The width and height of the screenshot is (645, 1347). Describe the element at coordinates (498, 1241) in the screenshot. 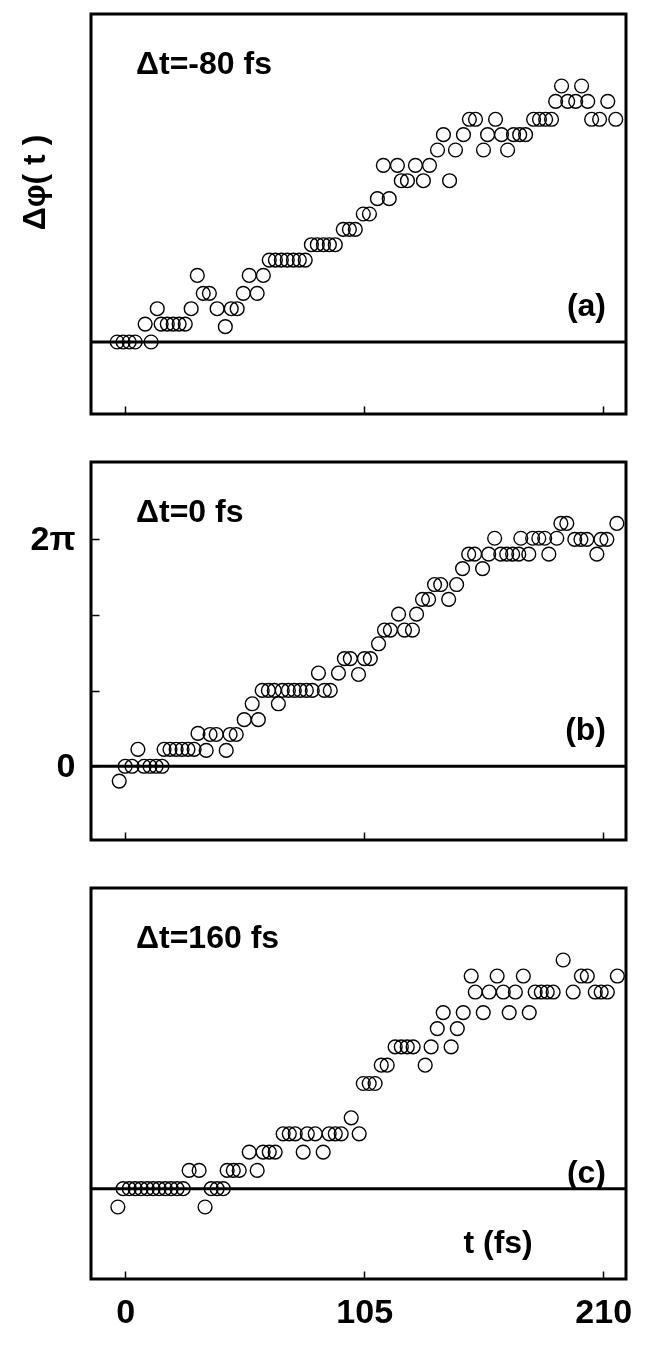

I see `x-axis-title: t (fs)` at that location.